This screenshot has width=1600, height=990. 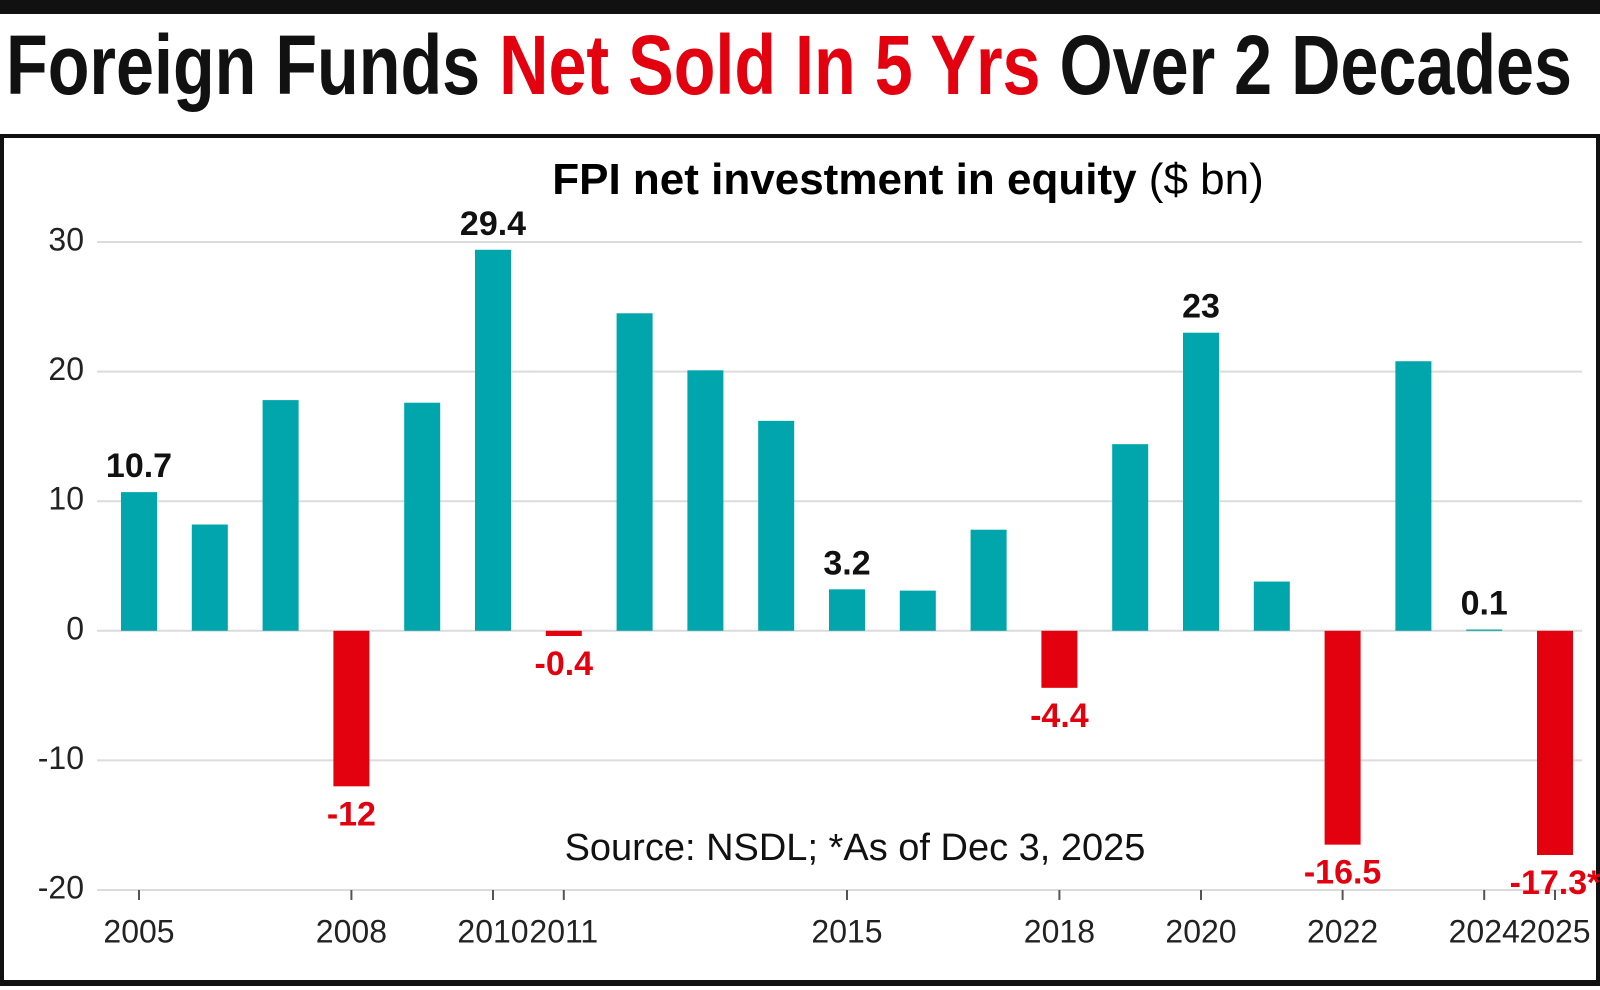 I want to click on title-part: Net Sold In 5 Yrs, so click(x=769, y=65).